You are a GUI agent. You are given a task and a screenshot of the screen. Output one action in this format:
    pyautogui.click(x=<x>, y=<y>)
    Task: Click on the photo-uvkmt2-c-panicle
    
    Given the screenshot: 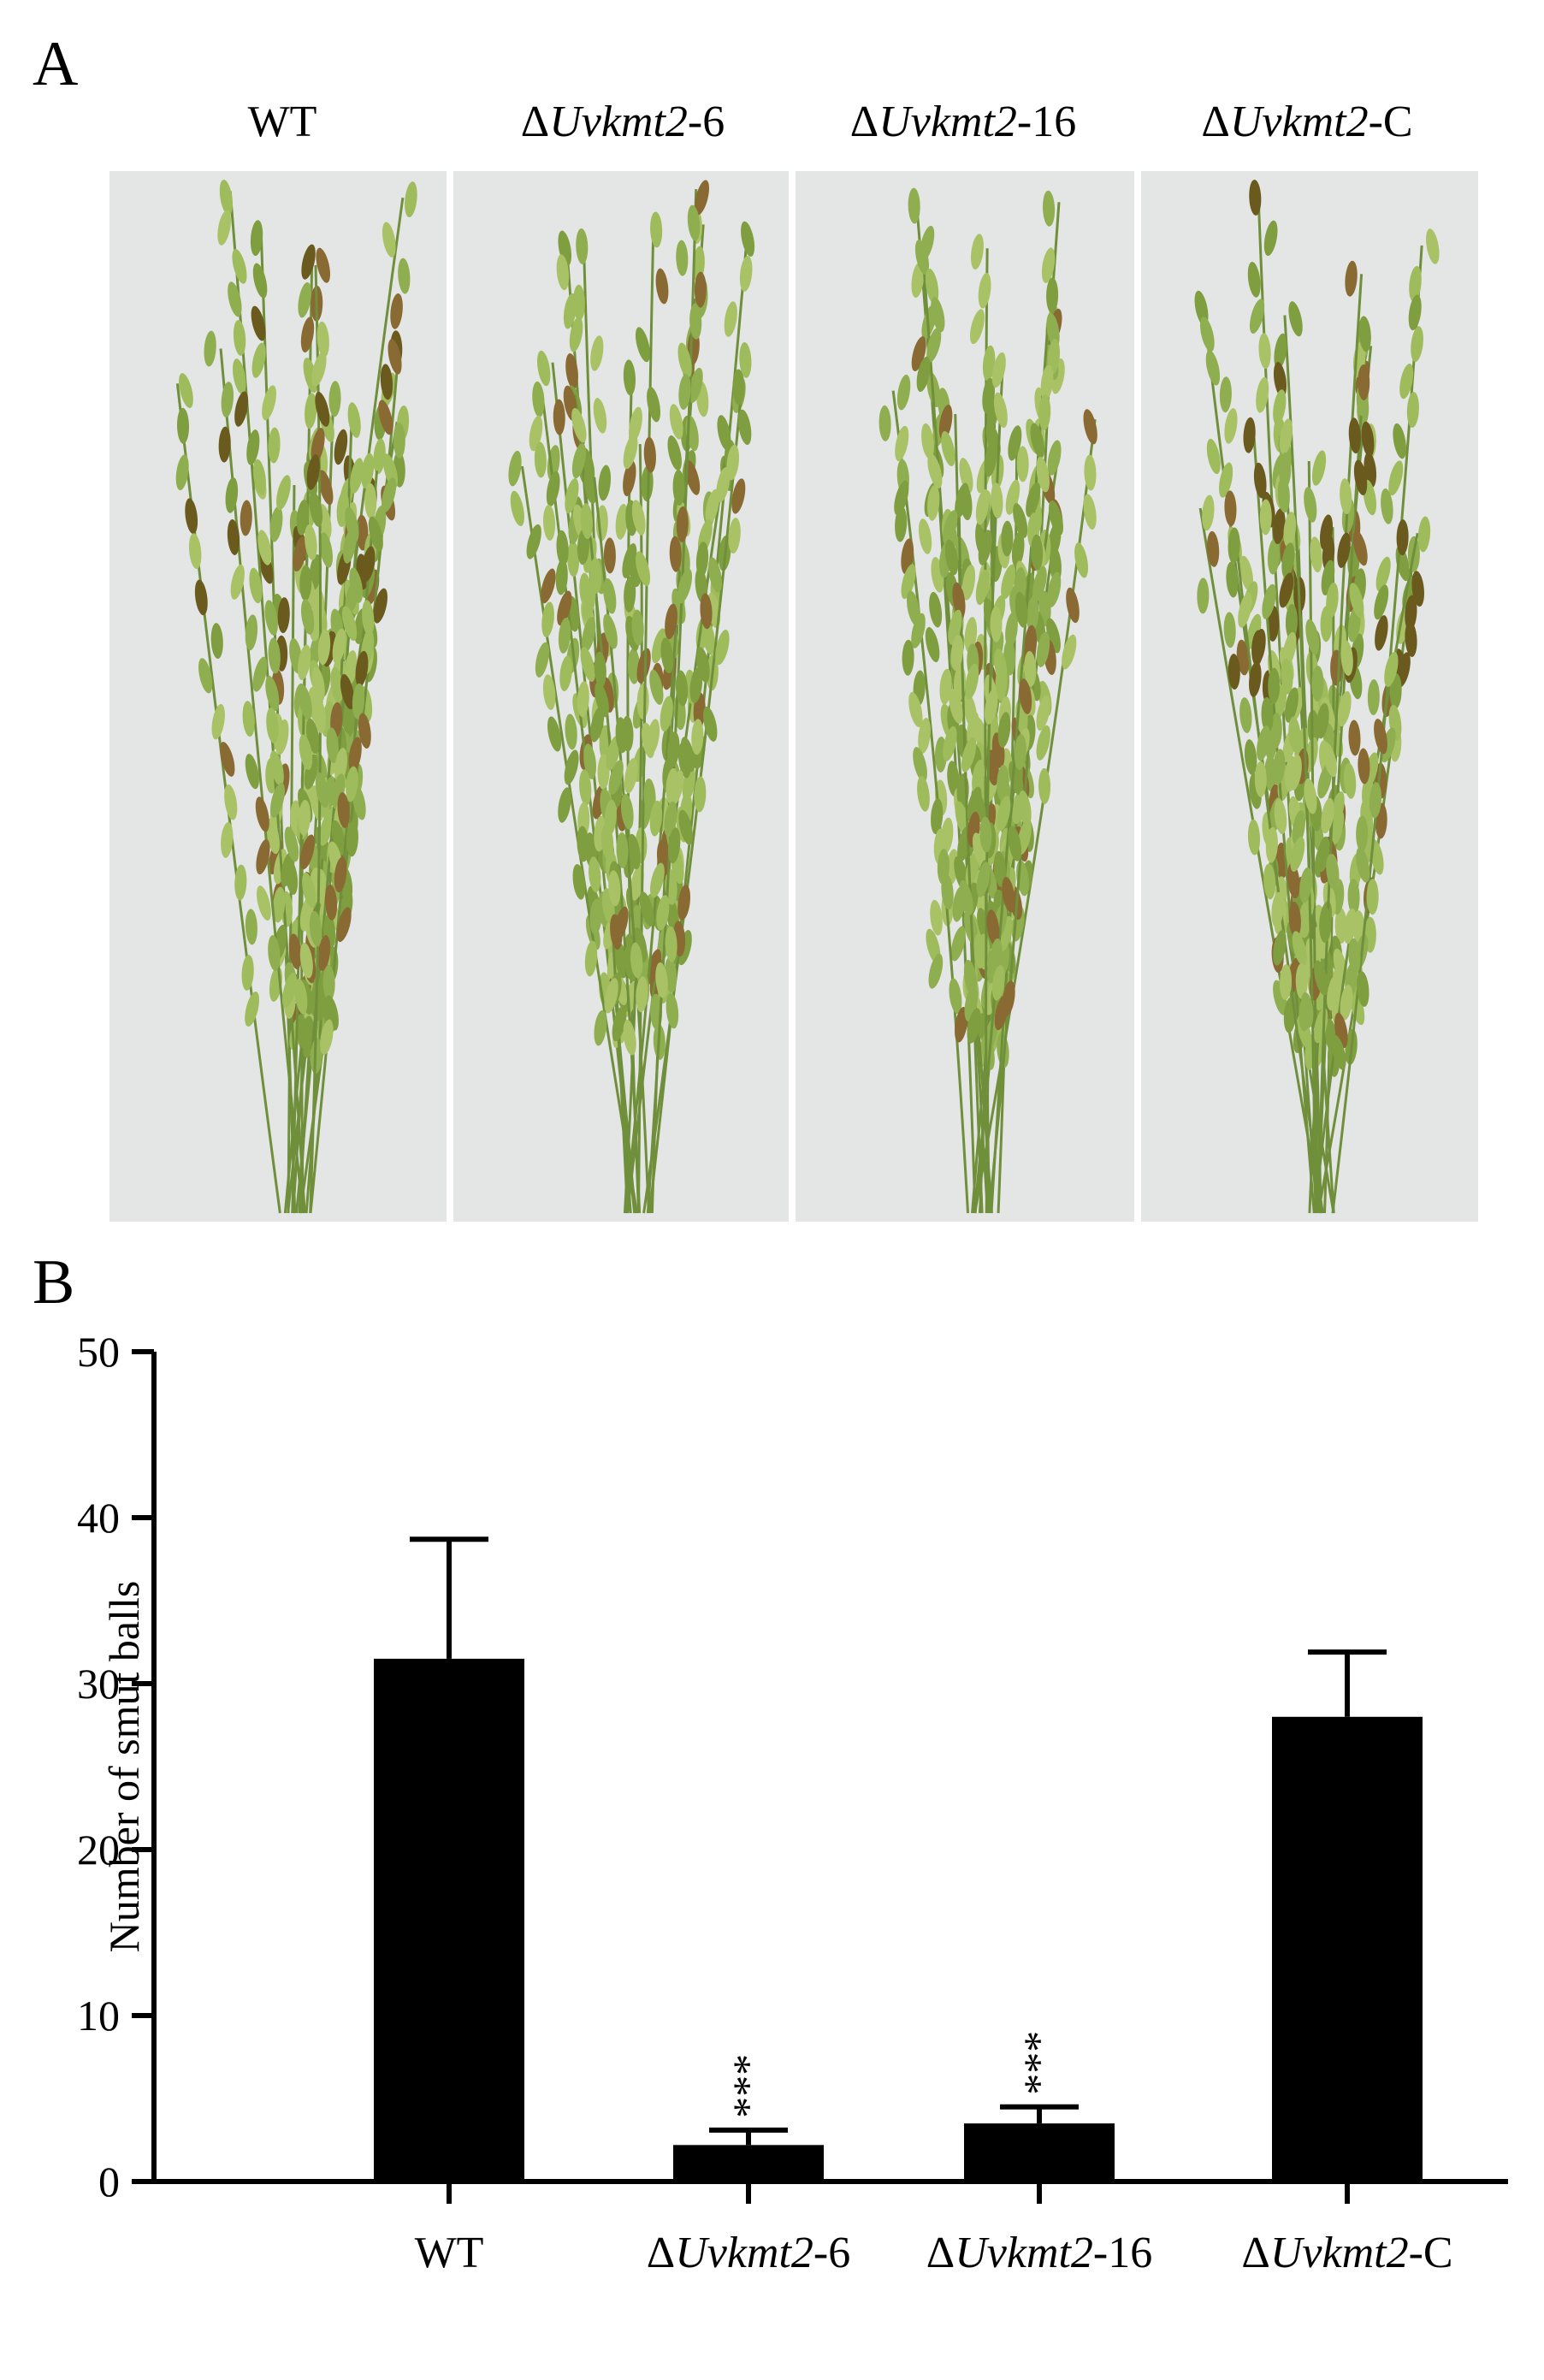 What is the action you would take?
    pyautogui.click(x=1309, y=697)
    